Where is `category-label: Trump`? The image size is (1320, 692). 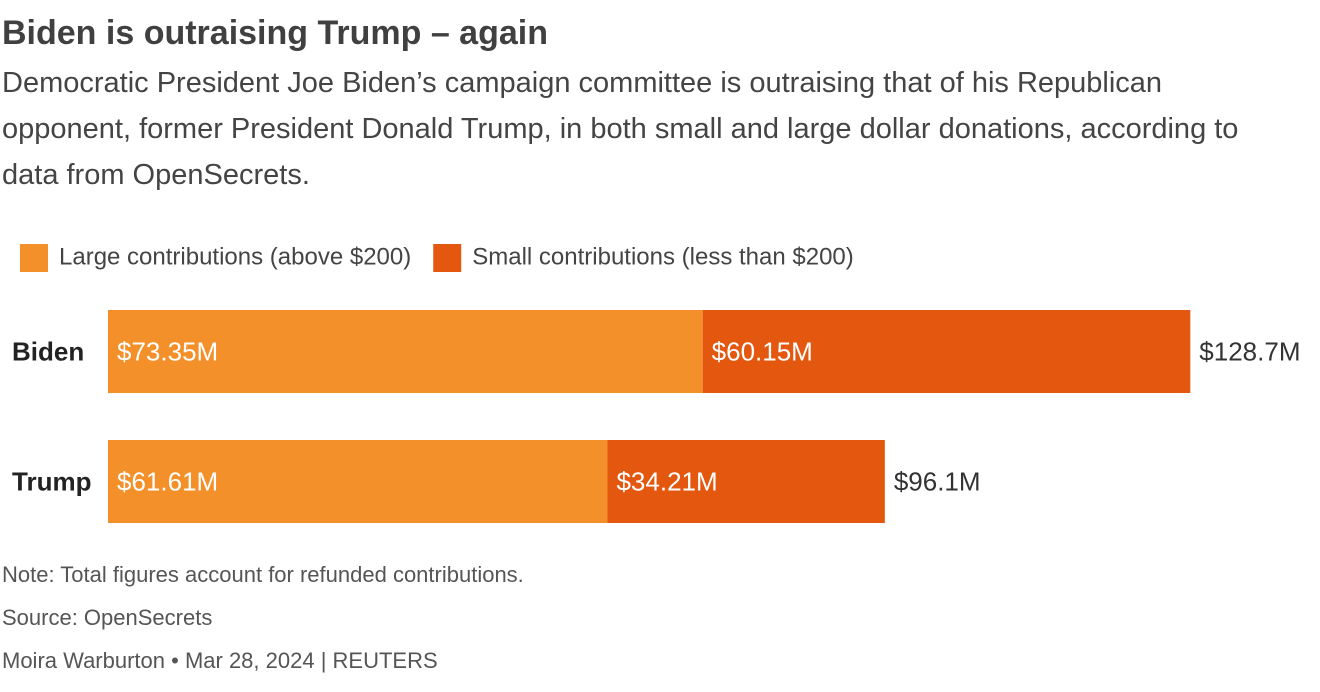
category-label: Trump is located at coordinates (51, 481).